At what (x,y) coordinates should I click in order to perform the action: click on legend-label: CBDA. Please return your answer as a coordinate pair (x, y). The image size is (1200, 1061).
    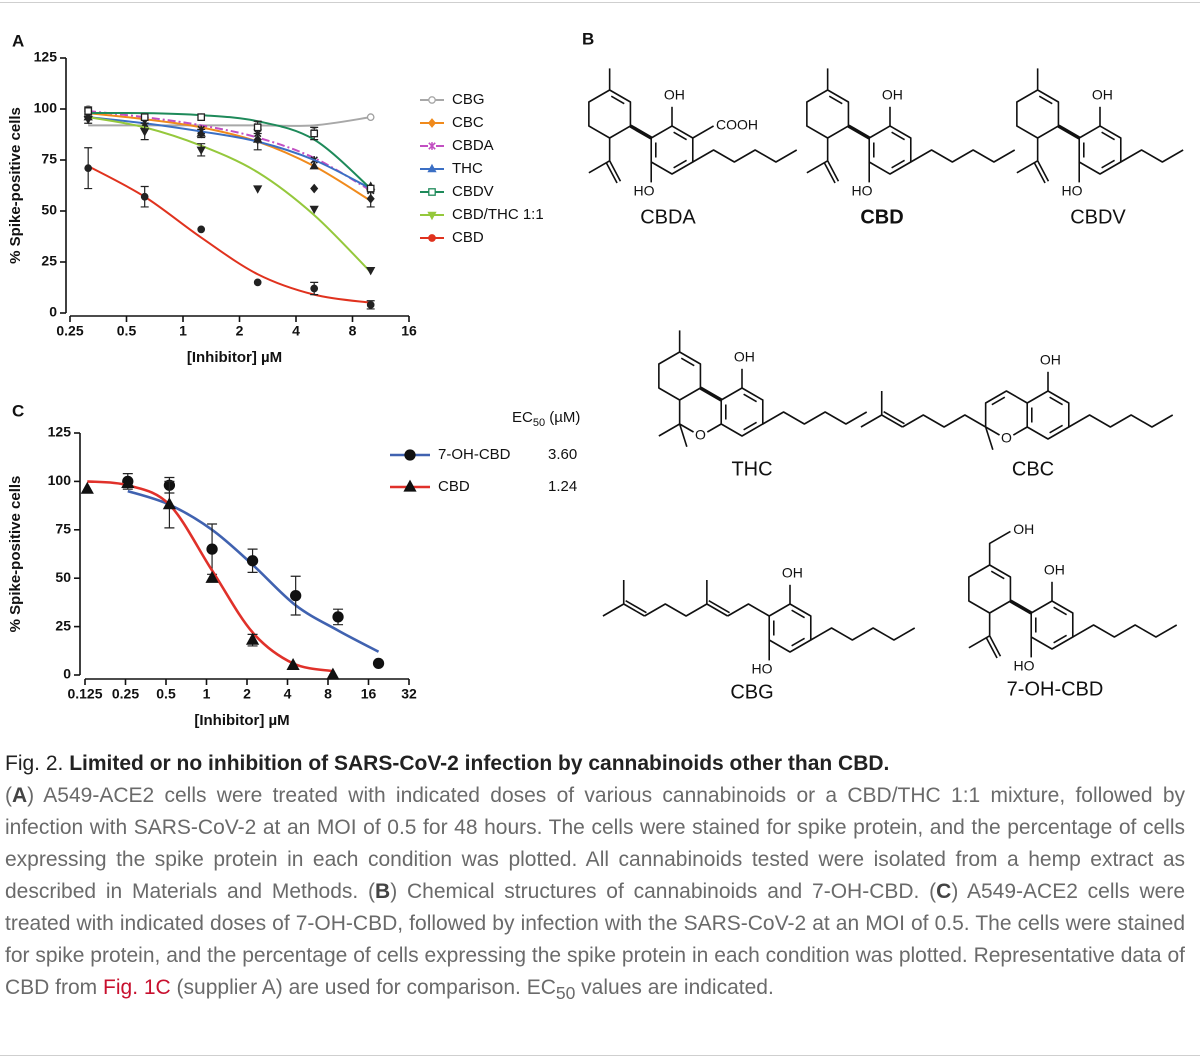
    Looking at the image, I should click on (473, 145).